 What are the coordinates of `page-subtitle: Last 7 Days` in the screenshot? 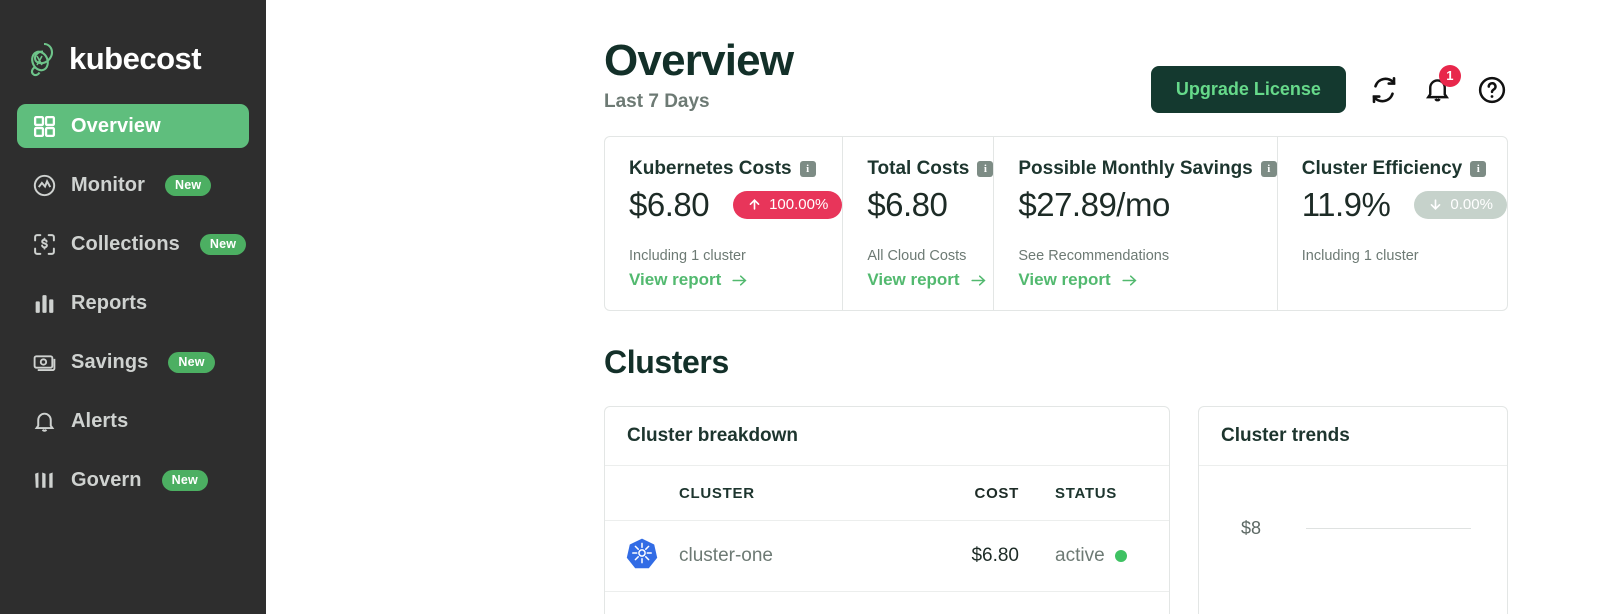 It's located at (657, 102).